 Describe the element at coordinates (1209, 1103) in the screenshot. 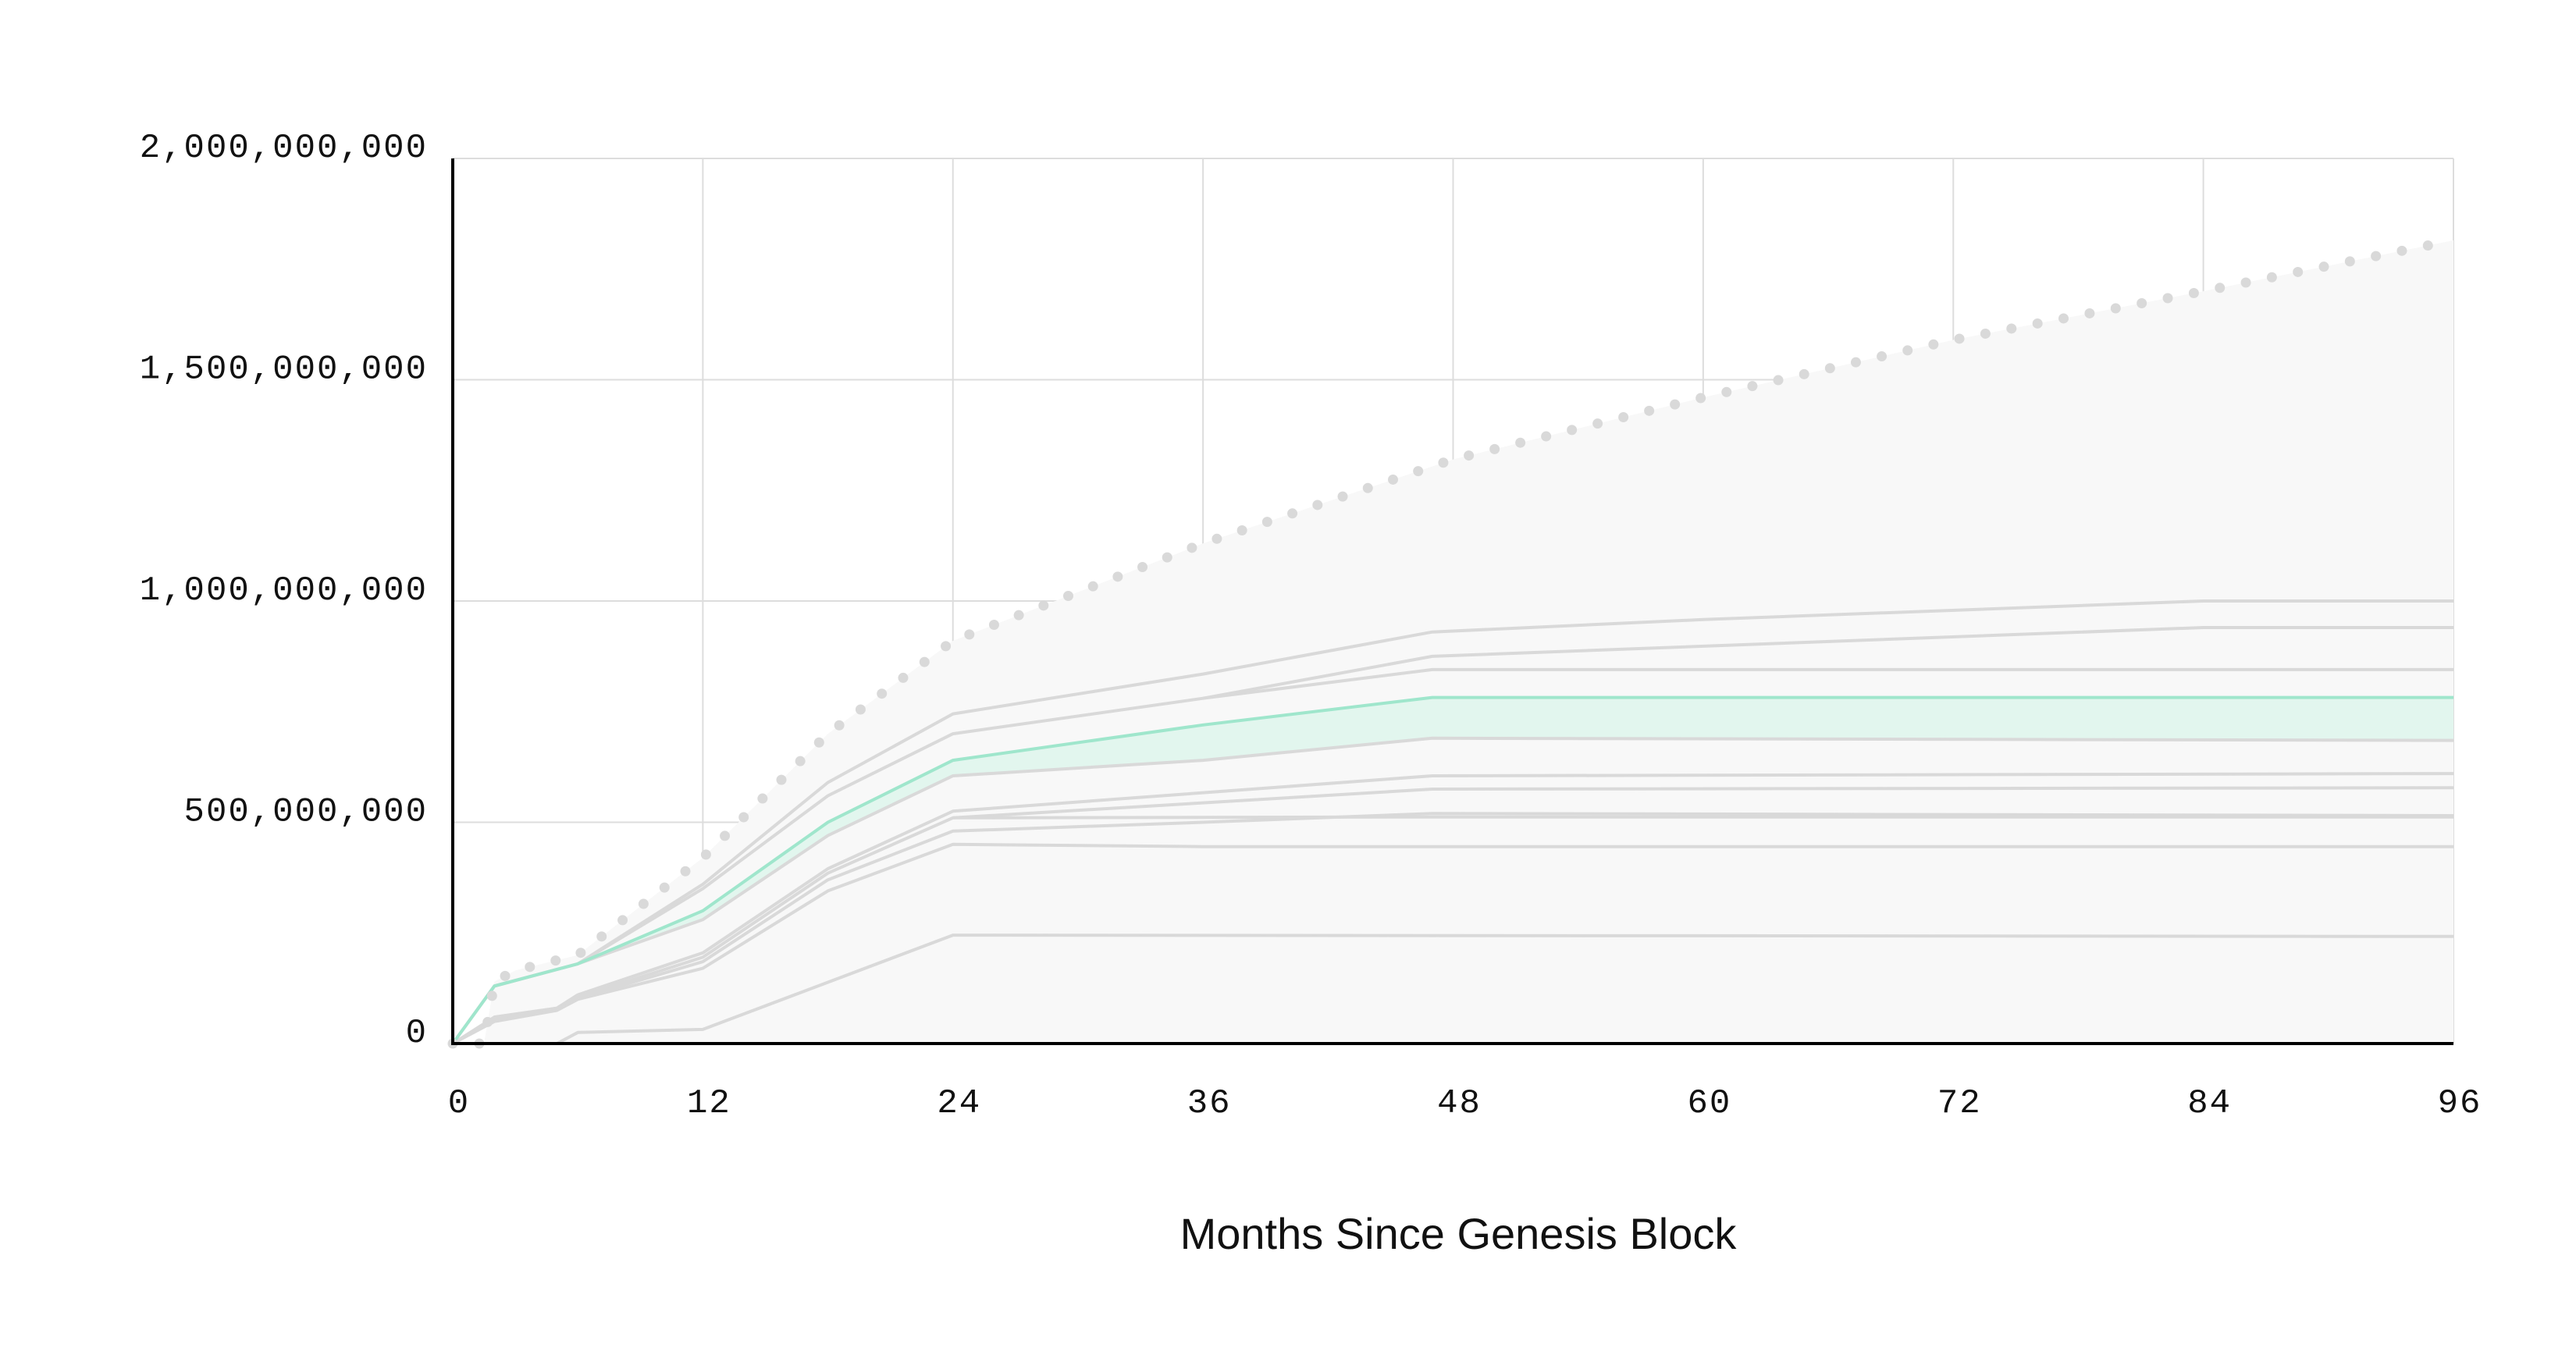

I see `x-tick-label: 36` at that location.